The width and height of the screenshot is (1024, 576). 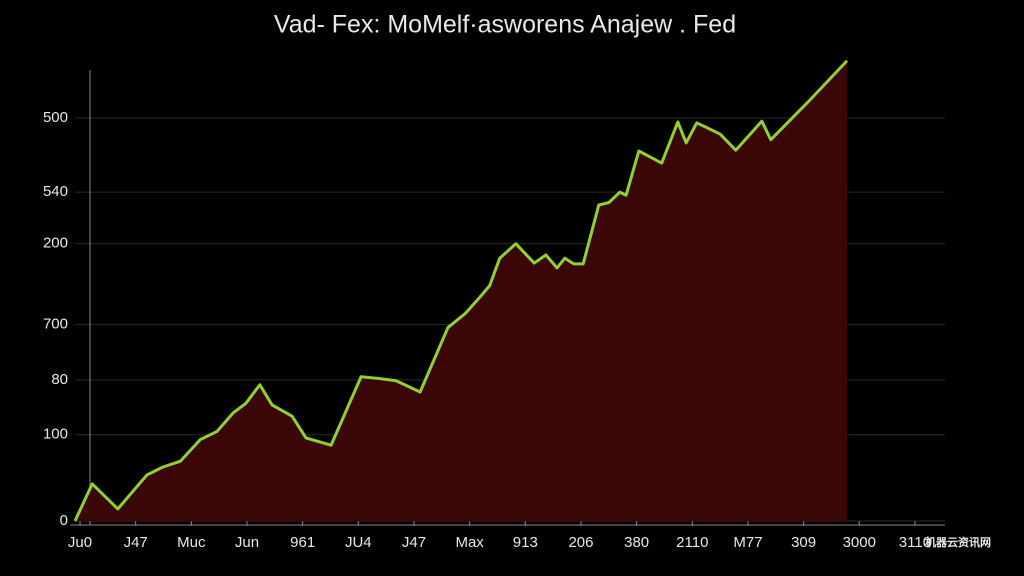 I want to click on x-tick-label: 380, so click(x=636, y=542).